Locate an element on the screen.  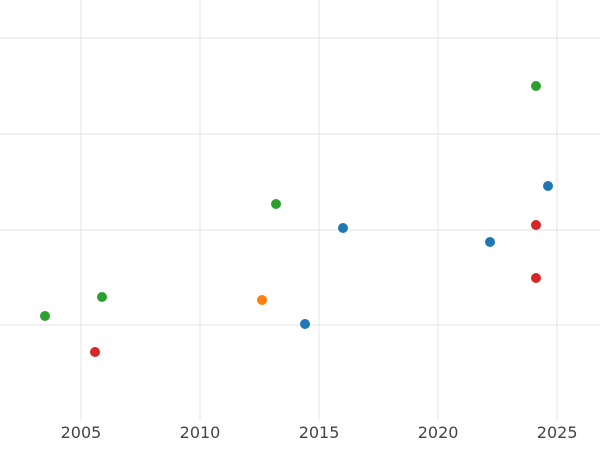
x-axis: 2005 2010 2015 2020 2025 is located at coordinates (300, 435).